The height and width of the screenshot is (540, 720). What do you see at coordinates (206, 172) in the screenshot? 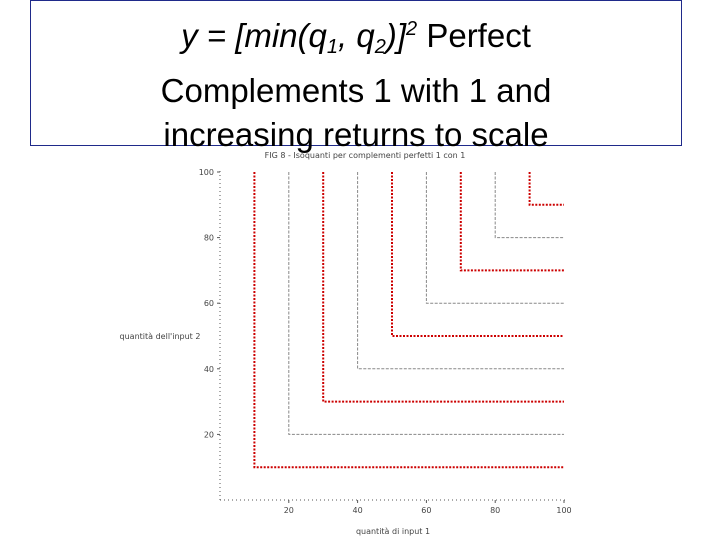
I see `y-tick-label: 100` at bounding box center [206, 172].